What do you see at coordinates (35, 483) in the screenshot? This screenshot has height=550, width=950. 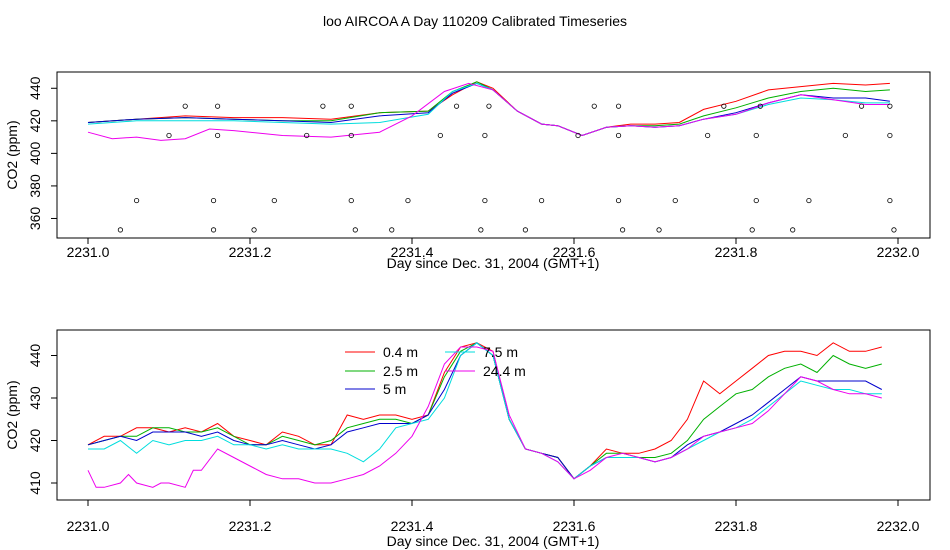 I see `y-tick-label: 410` at bounding box center [35, 483].